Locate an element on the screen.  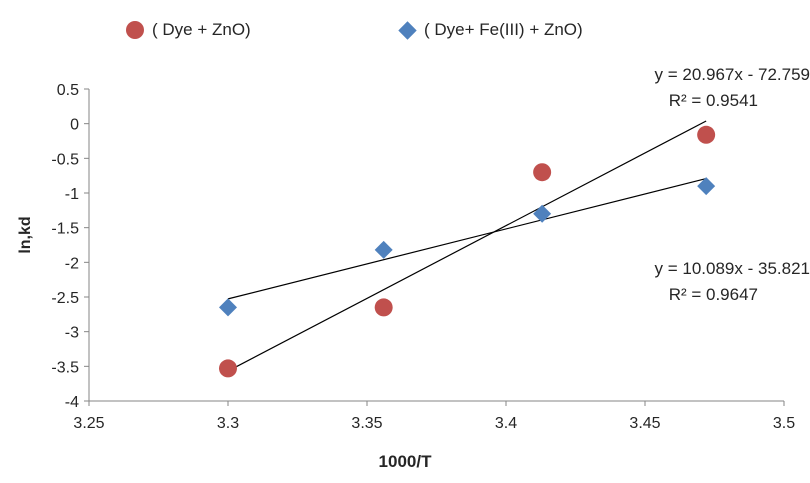
y-tick-label: -3.5 is located at coordinates (65, 367).